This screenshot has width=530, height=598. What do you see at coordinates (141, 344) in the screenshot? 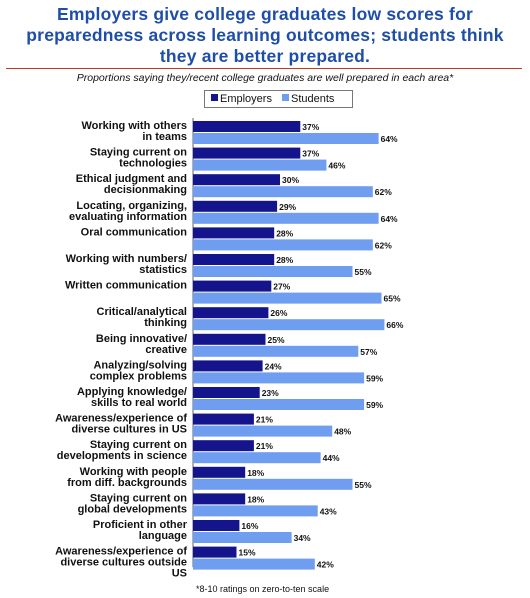
I see `category-label: Being innovative/creative` at bounding box center [141, 344].